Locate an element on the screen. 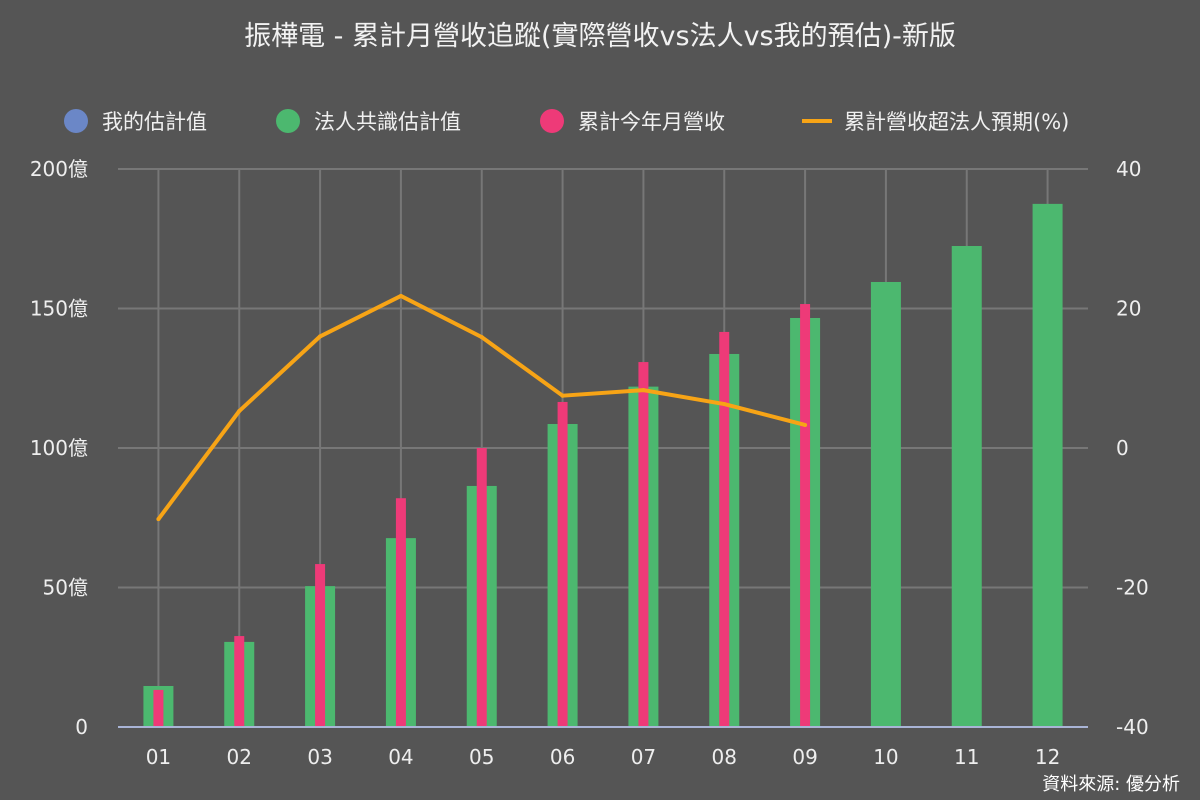  y-right-tick-label: -20 is located at coordinates (1132, 588).